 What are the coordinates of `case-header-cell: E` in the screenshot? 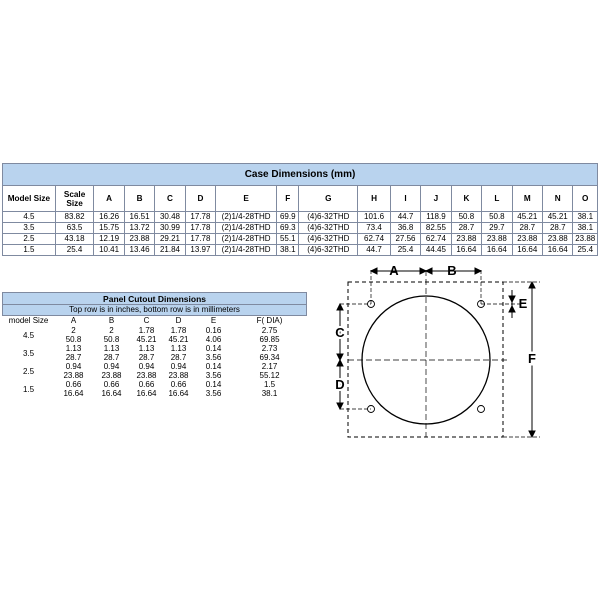 It's located at (246, 198).